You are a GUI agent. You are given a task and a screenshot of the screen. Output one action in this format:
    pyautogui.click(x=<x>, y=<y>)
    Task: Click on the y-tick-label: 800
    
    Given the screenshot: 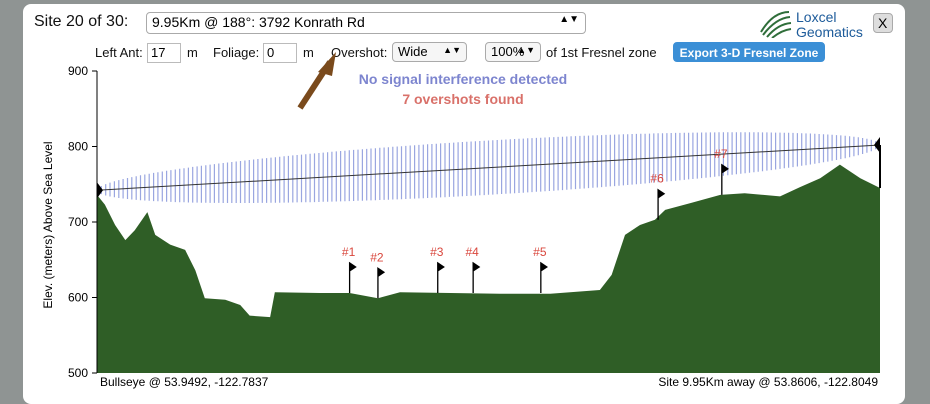 What is the action you would take?
    pyautogui.click(x=78, y=147)
    